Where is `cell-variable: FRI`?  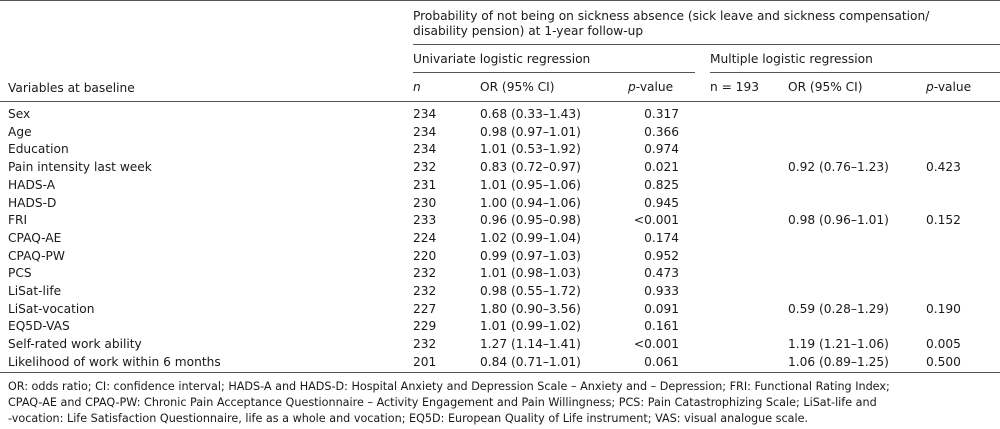 cell-variable: FRI is located at coordinates (18, 220).